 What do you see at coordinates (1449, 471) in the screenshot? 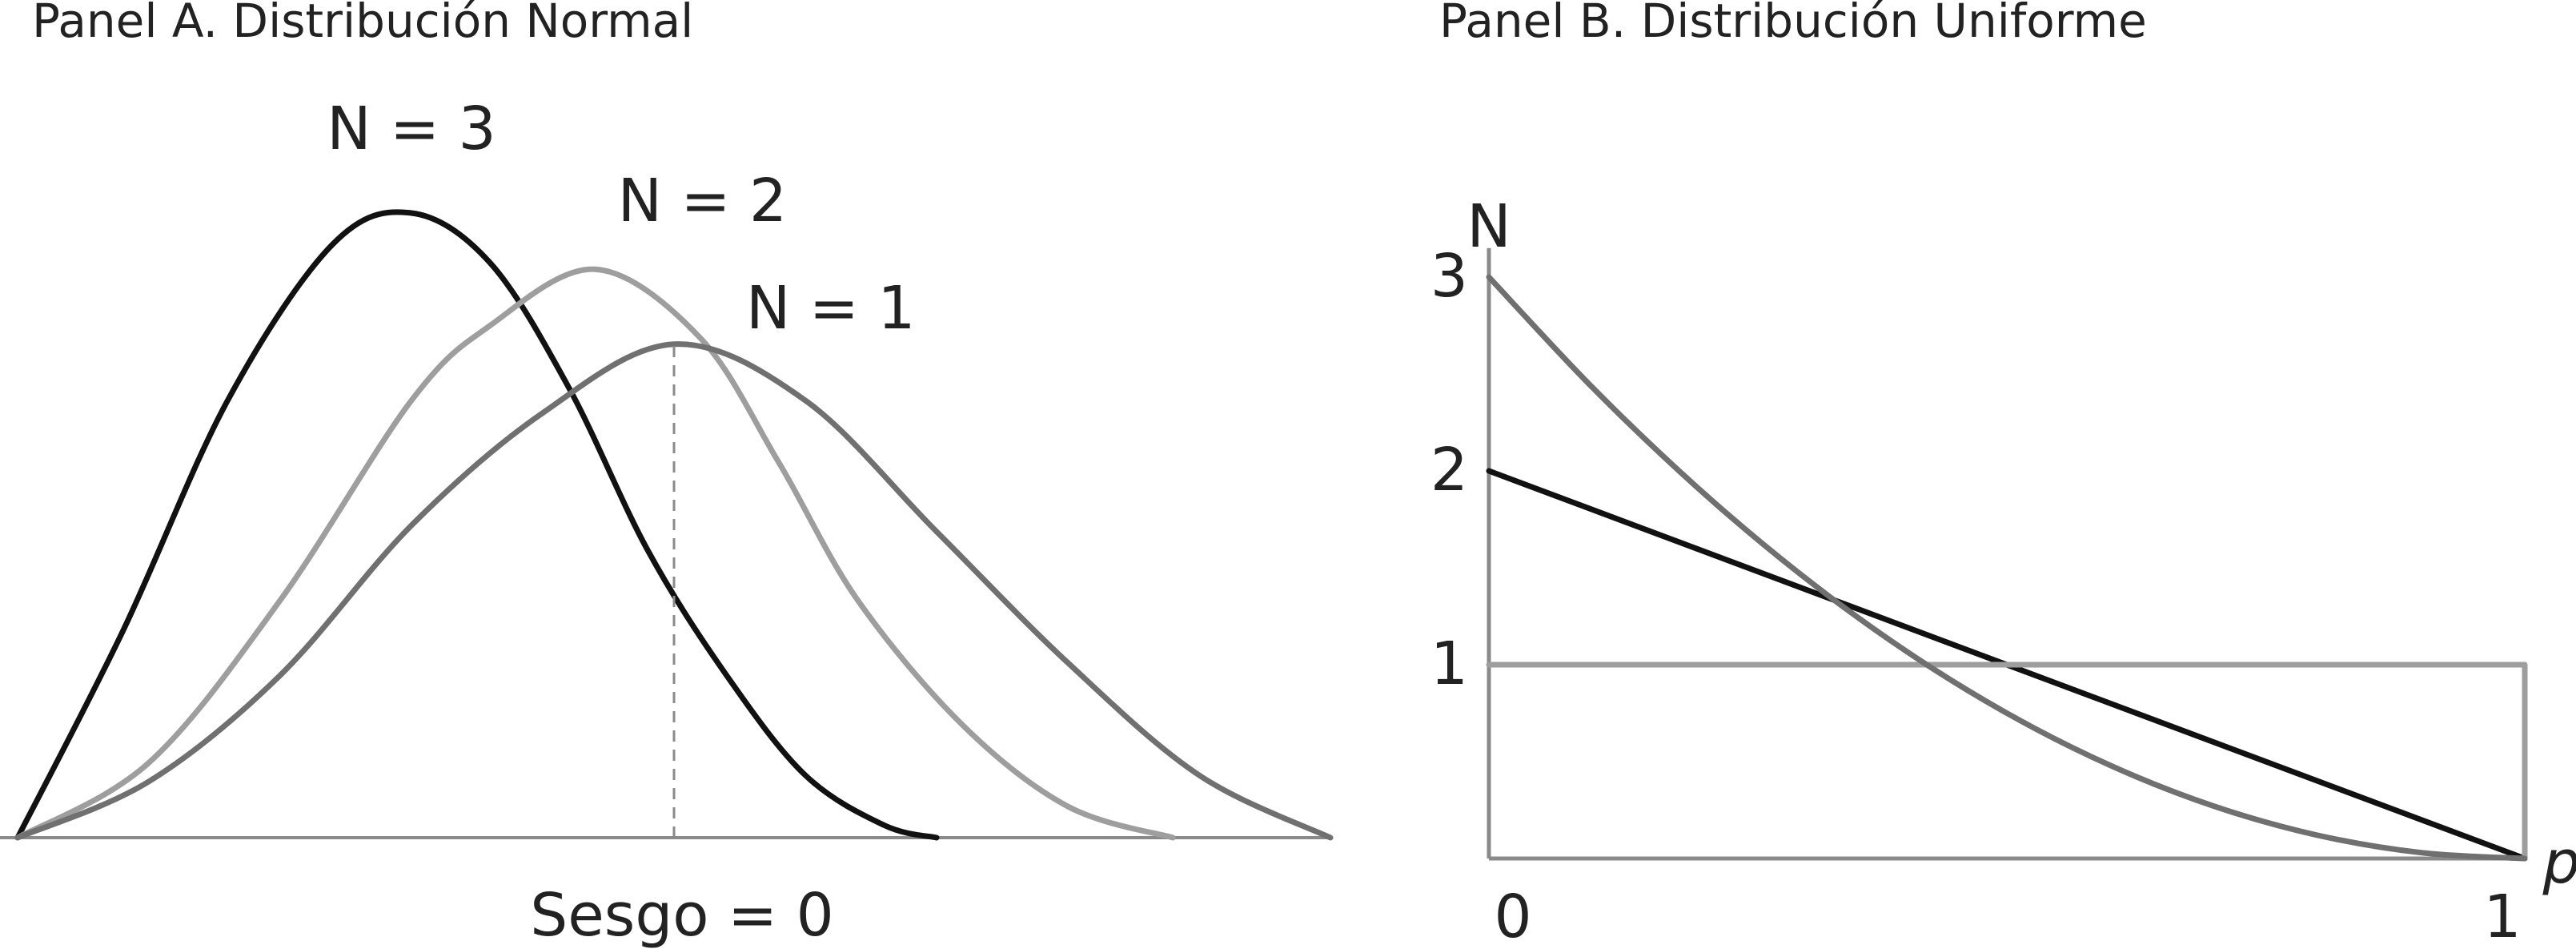
I see `panel-b-ytick-label-2: 2` at bounding box center [1449, 471].